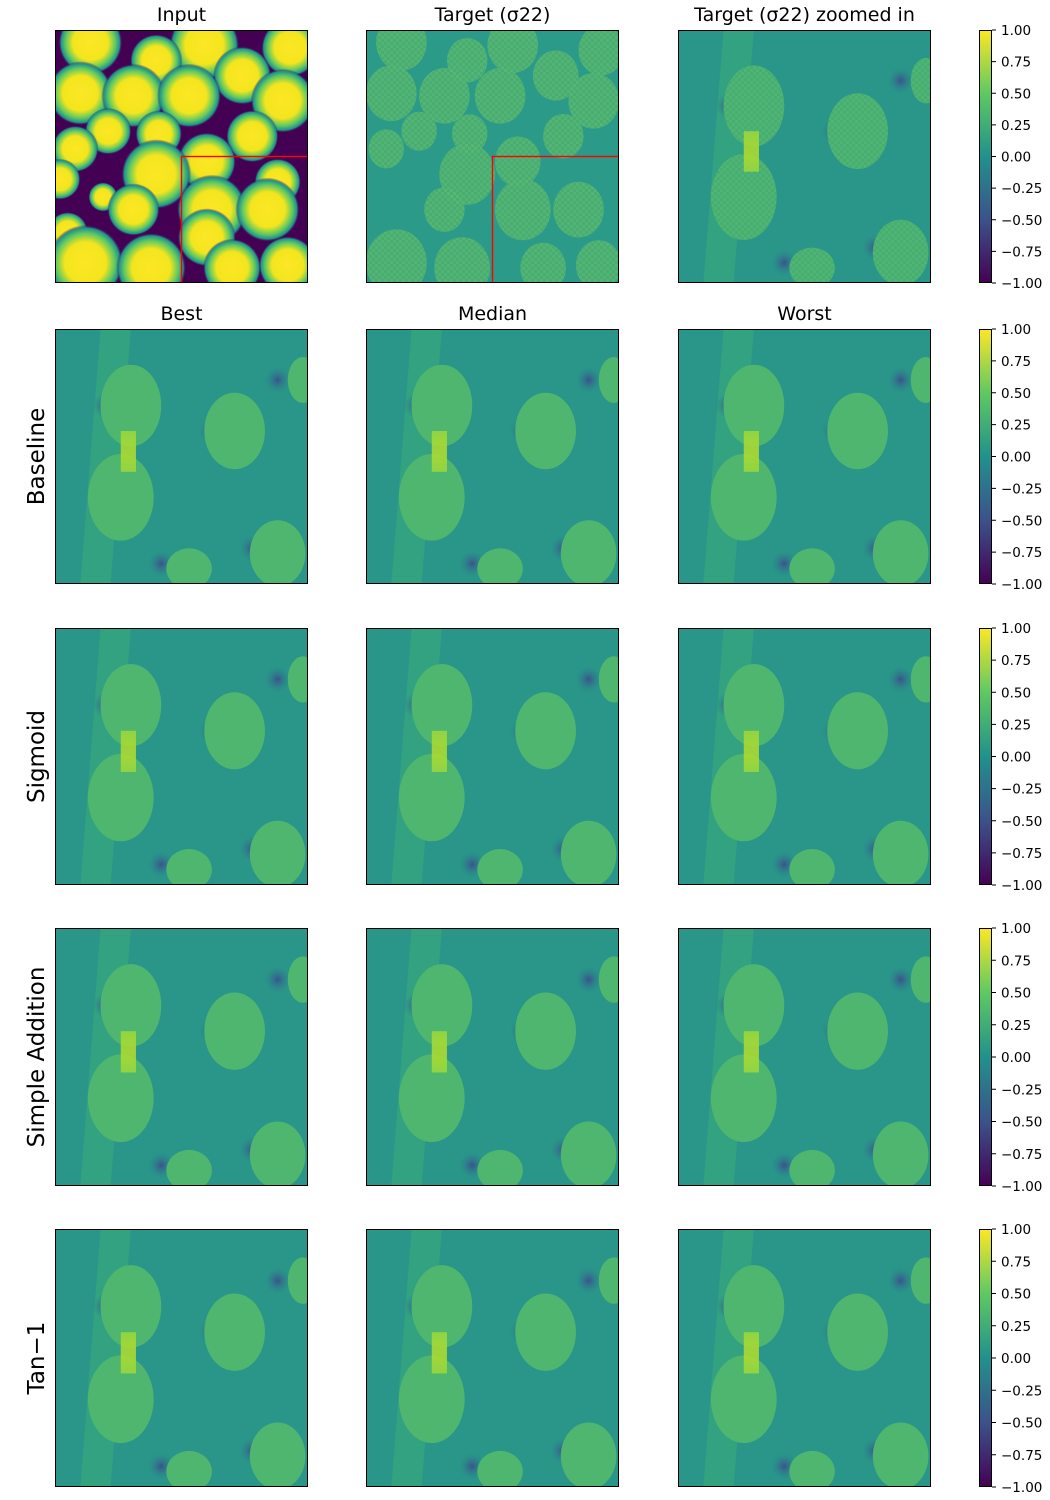  I want to click on target-zoomed-panel, so click(804, 156).